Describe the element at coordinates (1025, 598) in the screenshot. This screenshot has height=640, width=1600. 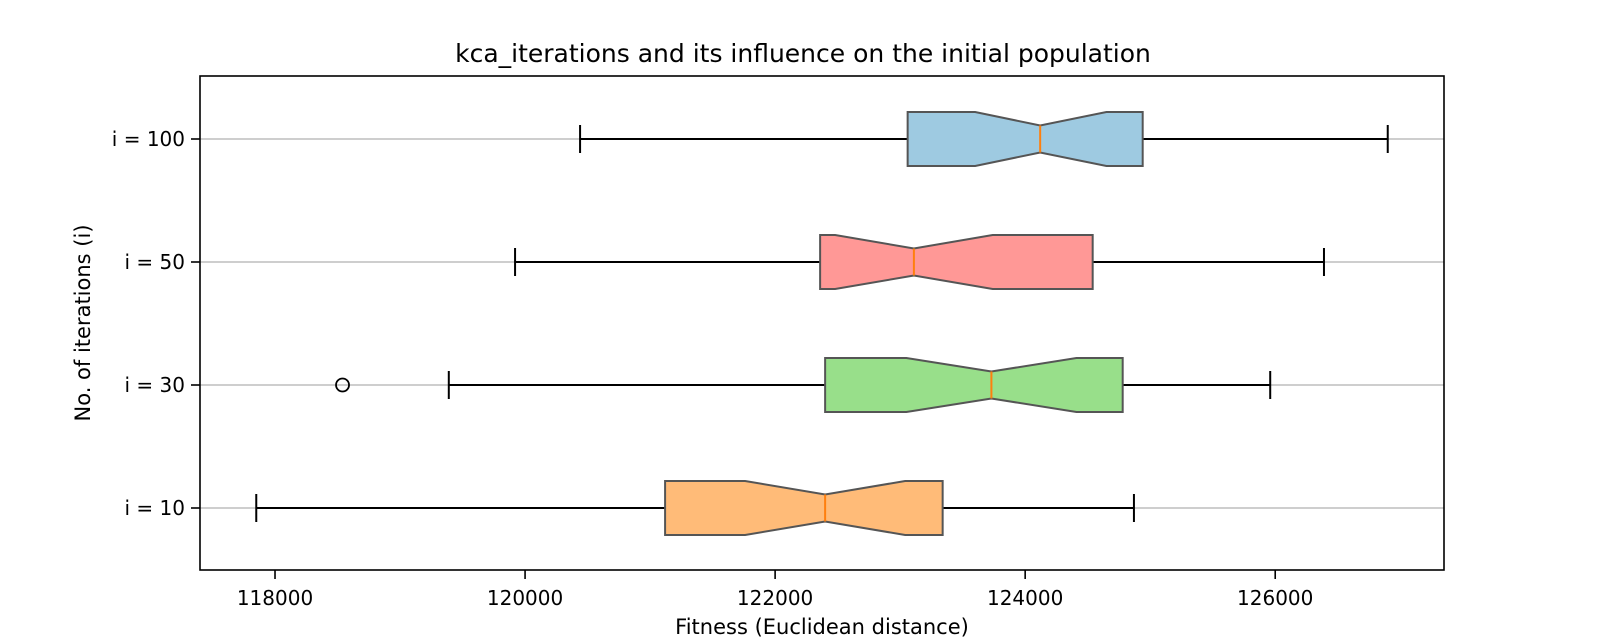
I see `x-tick-label: 124000` at that location.